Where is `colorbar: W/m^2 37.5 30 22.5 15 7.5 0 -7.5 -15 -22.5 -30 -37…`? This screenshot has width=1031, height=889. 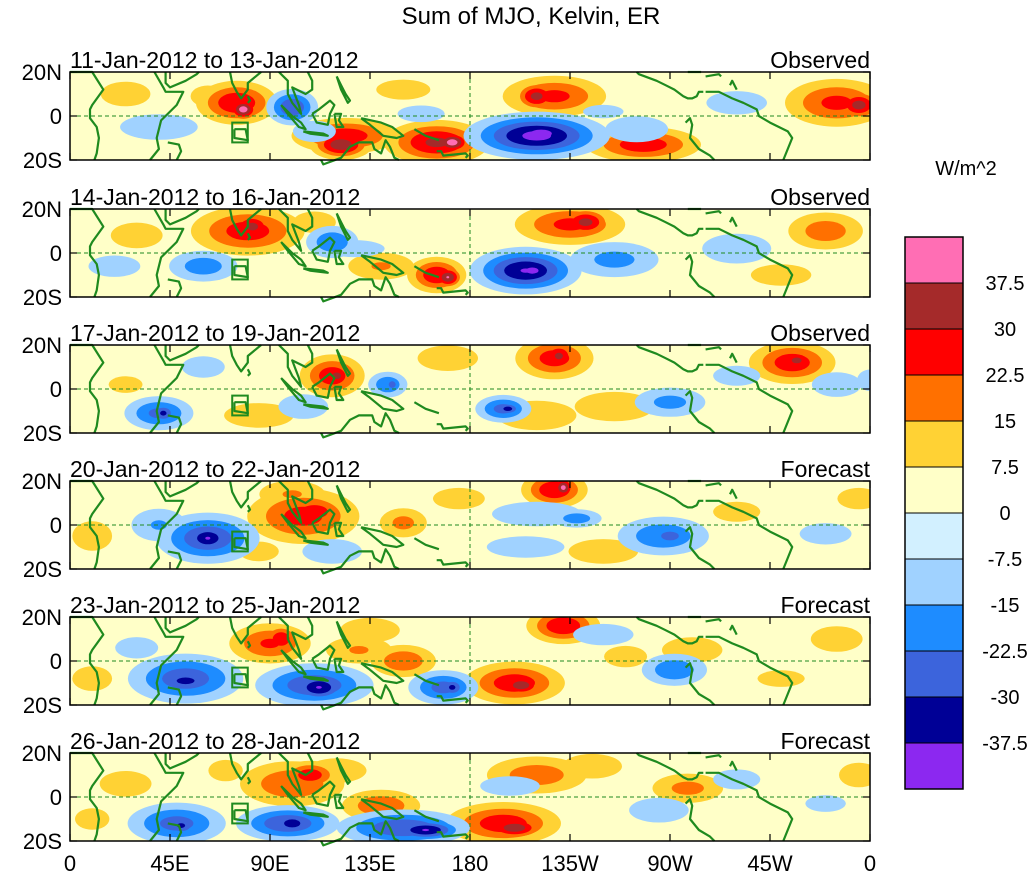 colorbar: W/m^2 37.5 30 22.5 15 7.5 0 -7.5 -15 -22.5 -30 -37… is located at coordinates (966, 474).